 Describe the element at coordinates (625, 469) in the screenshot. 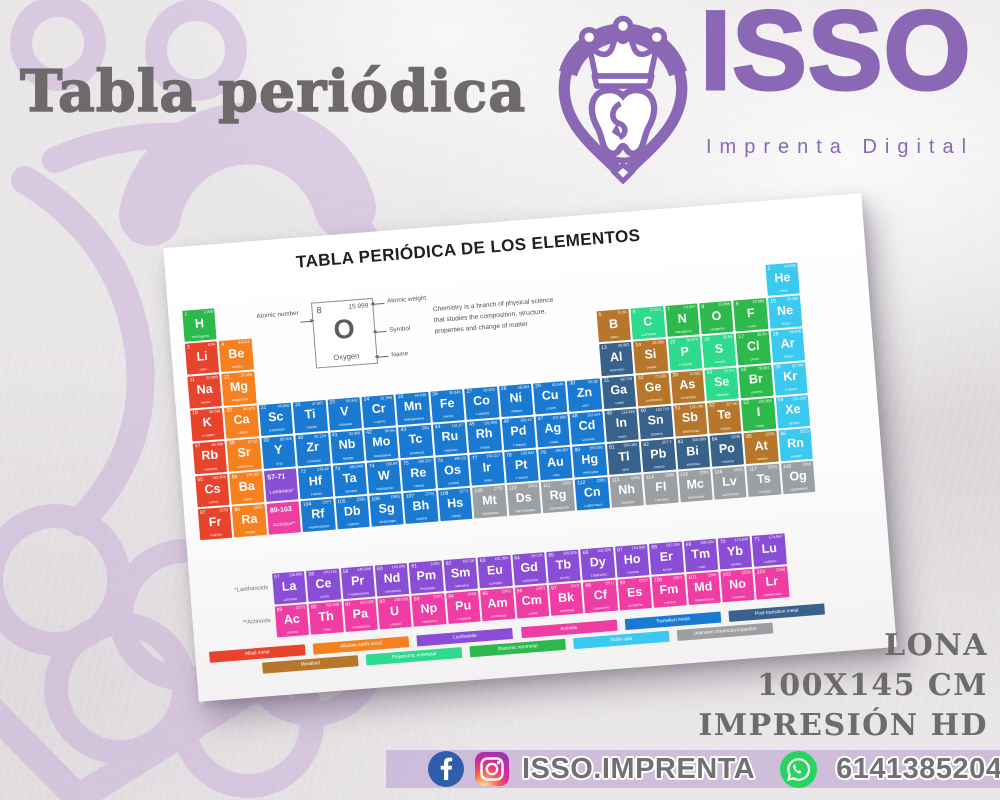

I see `element-name: Talio` at that location.